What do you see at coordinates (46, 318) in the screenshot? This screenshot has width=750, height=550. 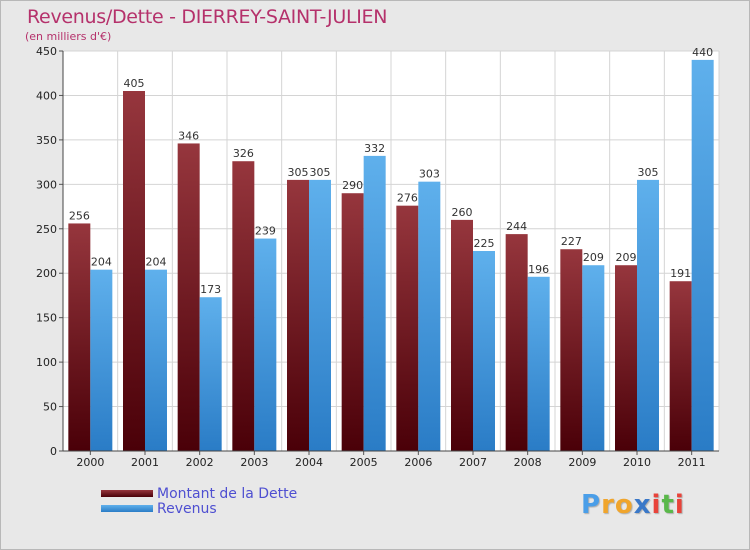 I see `y-tick-label: 150` at bounding box center [46, 318].